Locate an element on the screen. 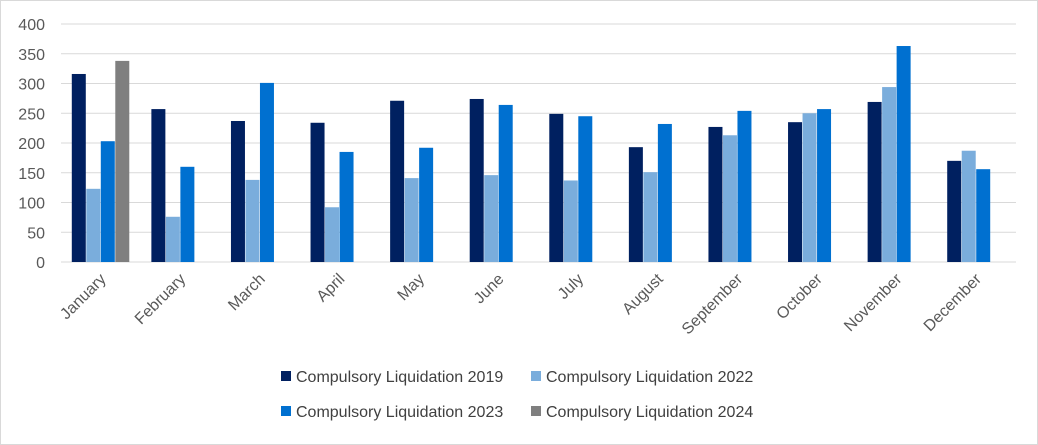 Image resolution: width=1038 pixels, height=445 pixels. y-tick-label: 0 is located at coordinates (40, 263).